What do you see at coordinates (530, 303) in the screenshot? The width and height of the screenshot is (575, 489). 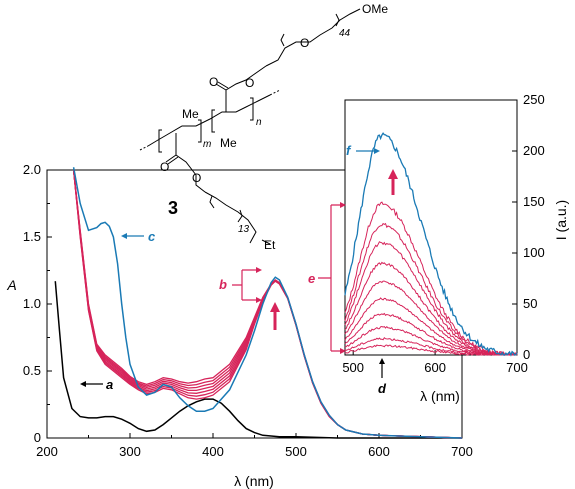 I see `inset-y-tick-label: 50` at bounding box center [530, 303].